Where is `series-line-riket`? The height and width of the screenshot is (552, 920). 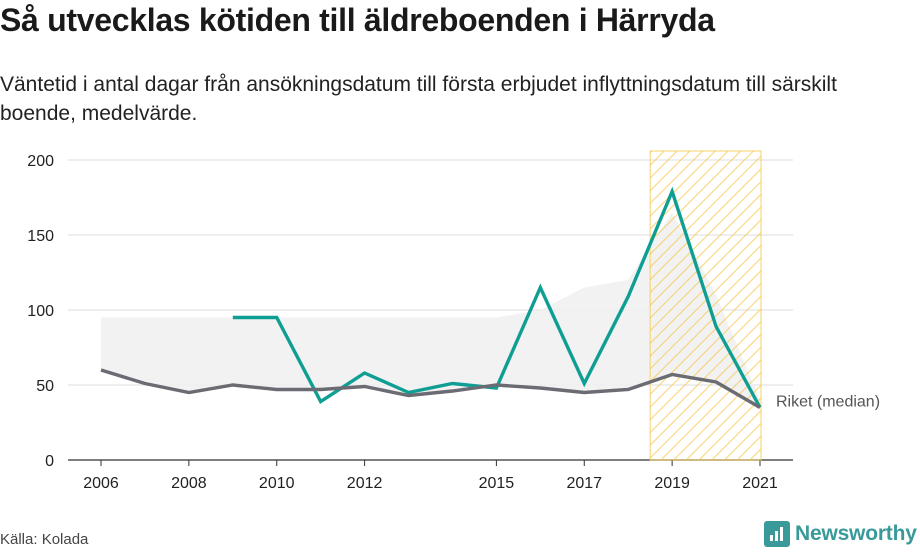 series-line-riket is located at coordinates (430, 388).